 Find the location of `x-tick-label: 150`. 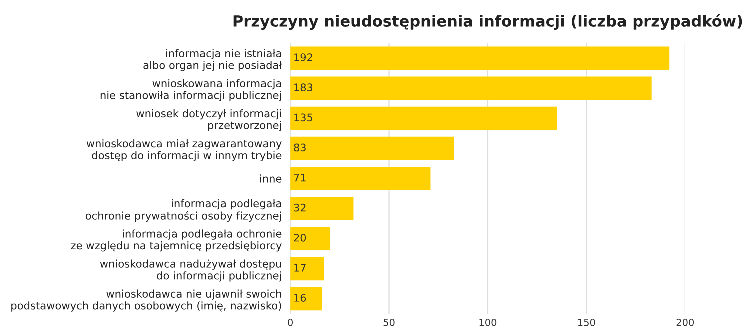

x-tick-label: 150 is located at coordinates (587, 322).